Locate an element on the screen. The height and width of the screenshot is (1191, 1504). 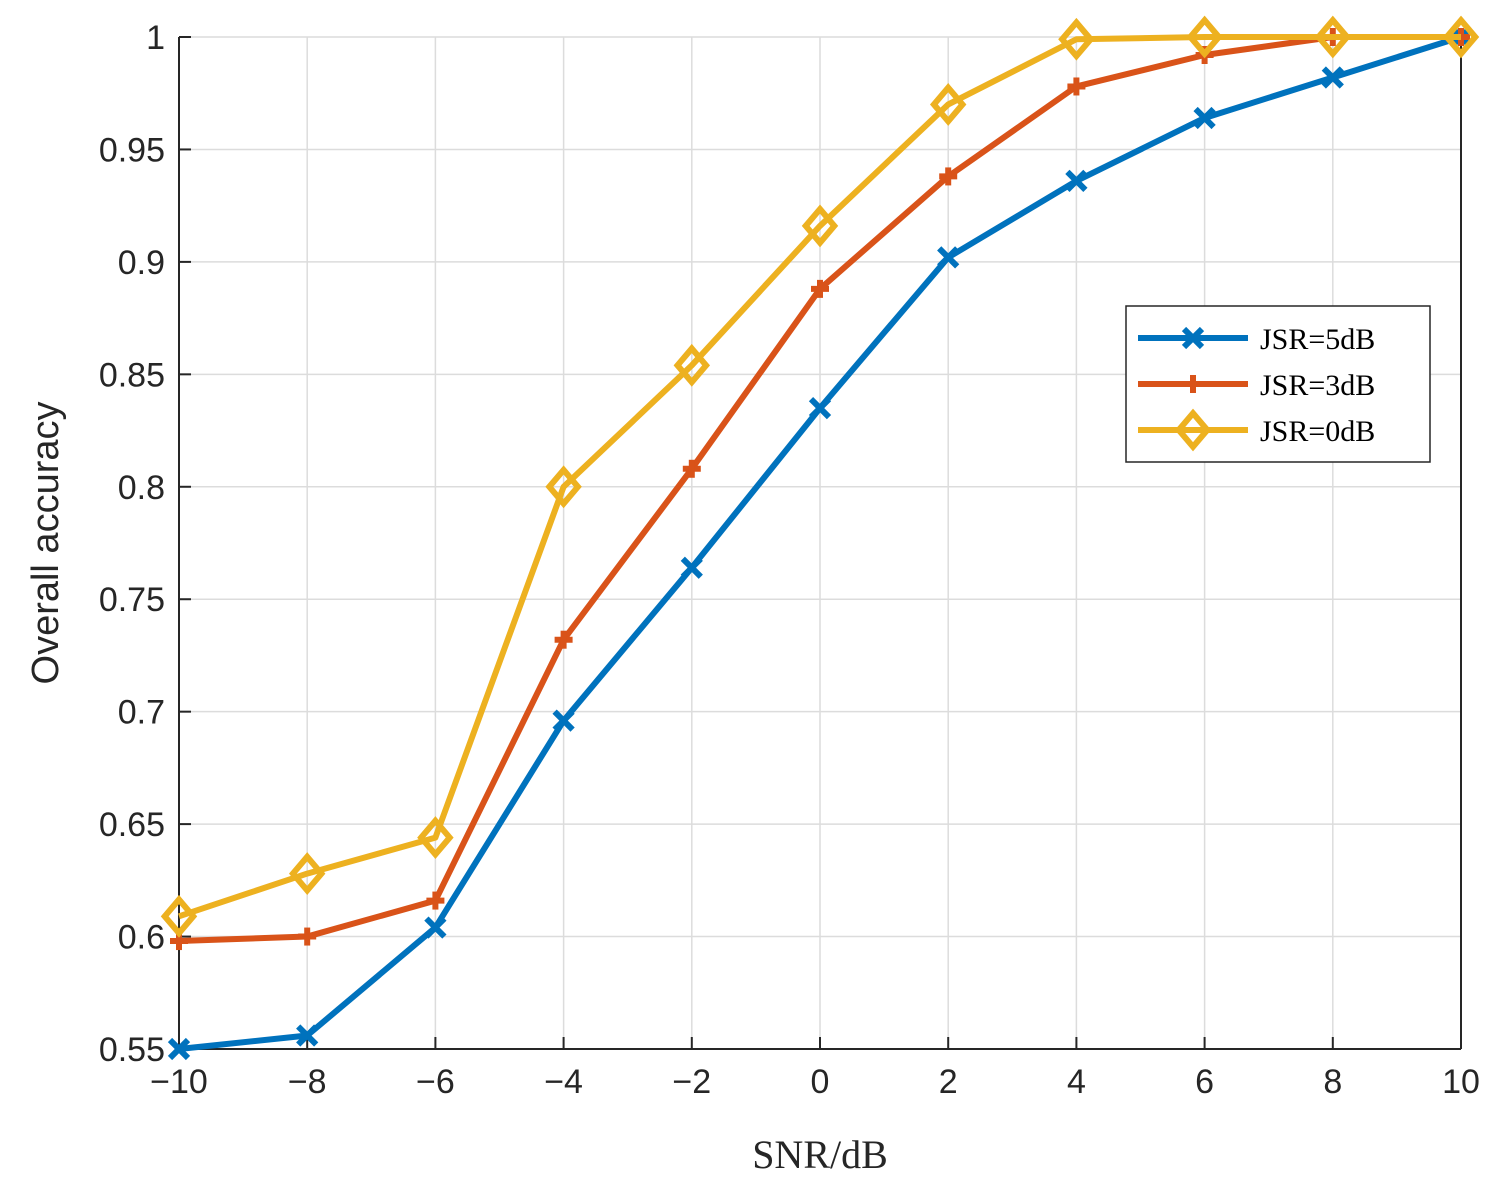
x-tick-label: −4 is located at coordinates (563, 1082).